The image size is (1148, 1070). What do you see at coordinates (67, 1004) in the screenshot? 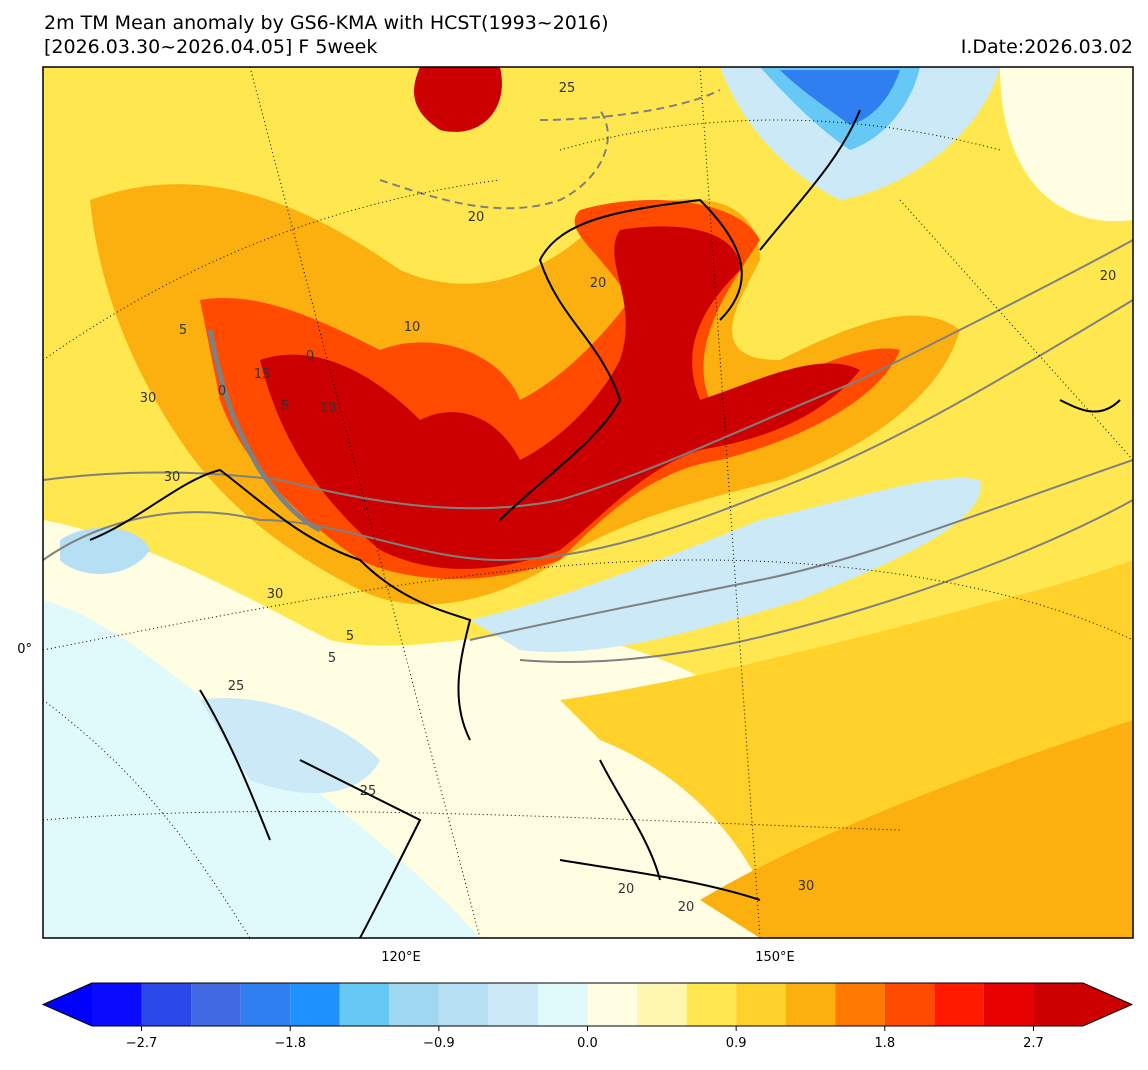
I see `colorbar-extend-under` at bounding box center [67, 1004].